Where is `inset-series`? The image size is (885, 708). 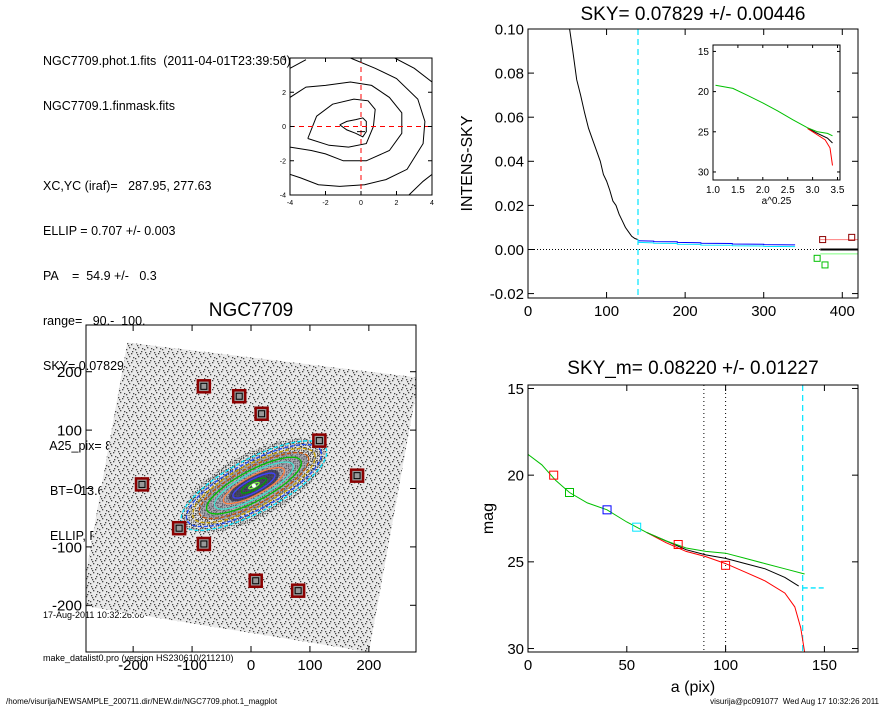 inset-series is located at coordinates (774, 125).